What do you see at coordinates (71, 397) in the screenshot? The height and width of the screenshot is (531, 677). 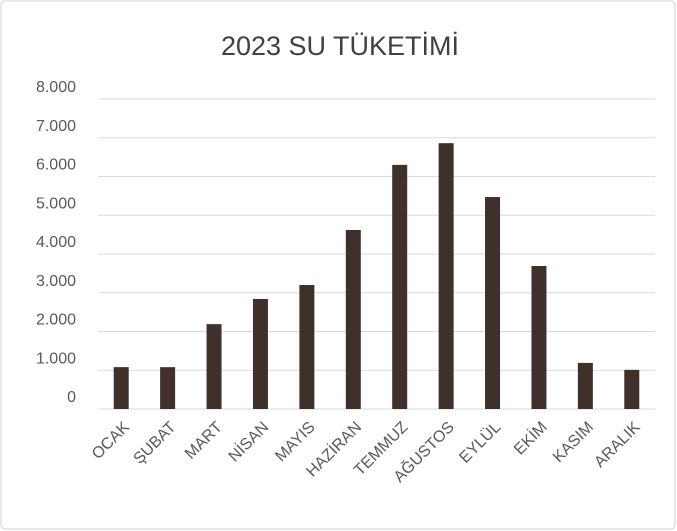 I see `y-tick-label: 0` at bounding box center [71, 397].